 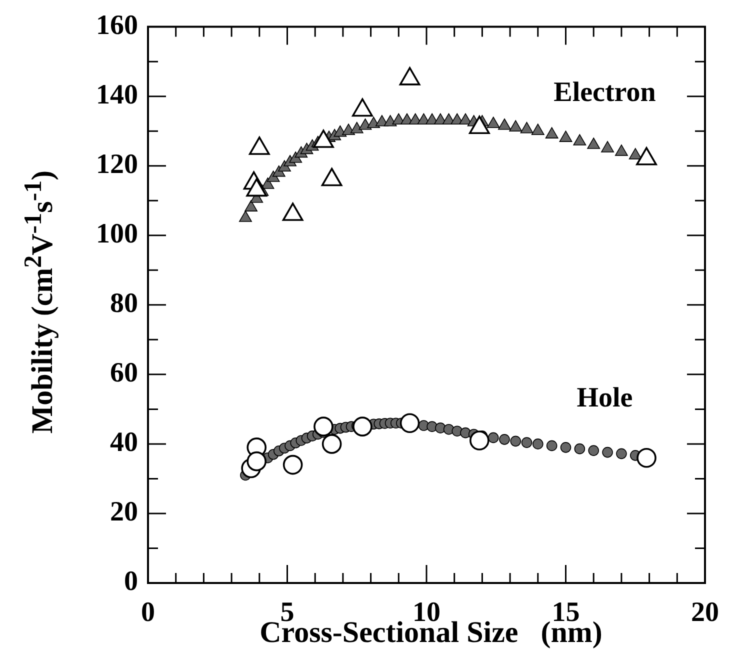 What do you see at coordinates (117, 26) in the screenshot?
I see `y-tick-label: 160` at bounding box center [117, 26].